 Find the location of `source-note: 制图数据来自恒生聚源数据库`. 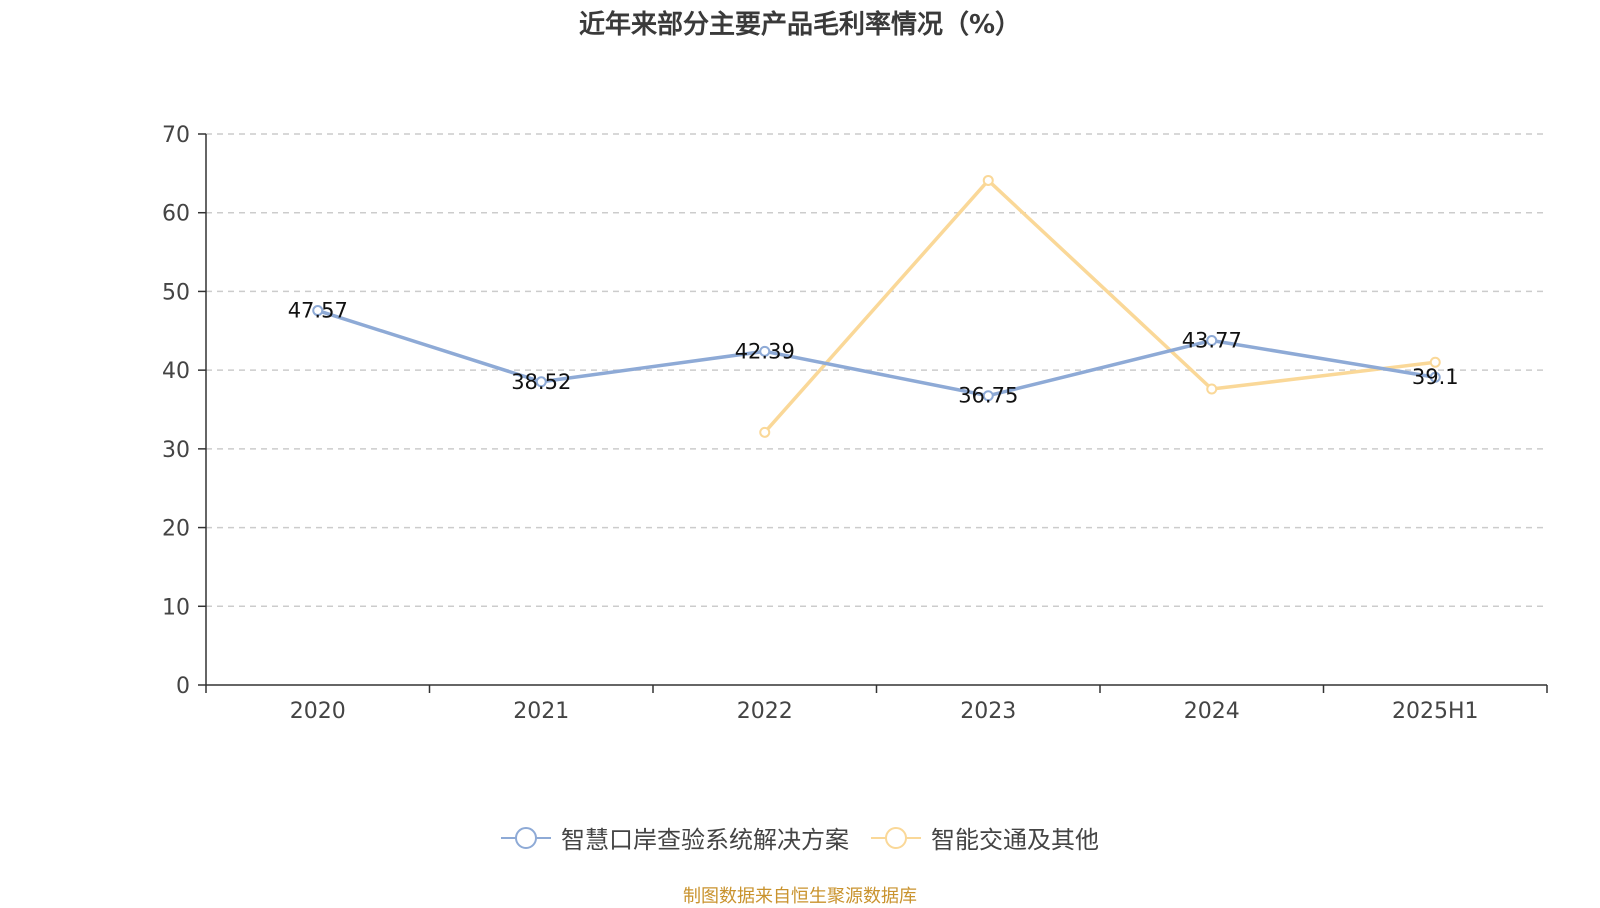

source-note: 制图数据来自恒生聚源数据库 is located at coordinates (800, 896).